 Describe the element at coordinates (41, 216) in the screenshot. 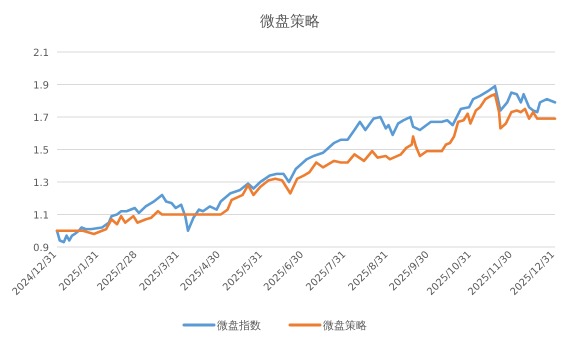

I see `y-tick-label: 1.1` at that location.